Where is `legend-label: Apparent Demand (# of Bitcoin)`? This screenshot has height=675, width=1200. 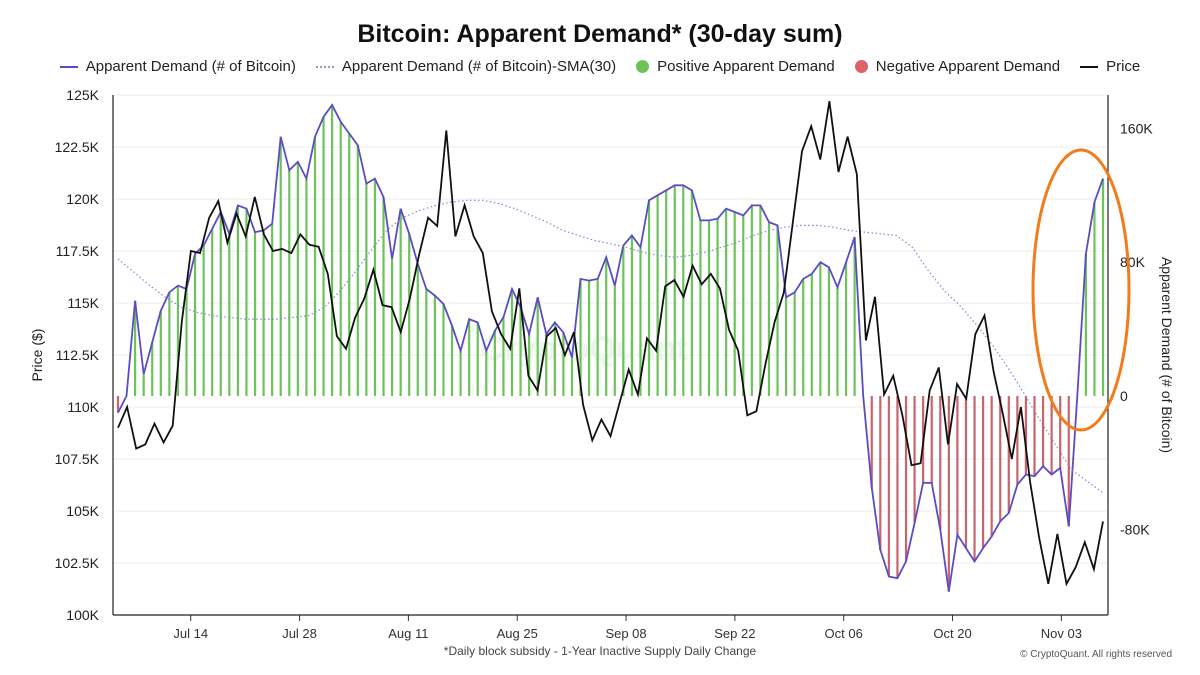
legend-label: Apparent Demand (# of Bitcoin) is located at coordinates (190, 66).